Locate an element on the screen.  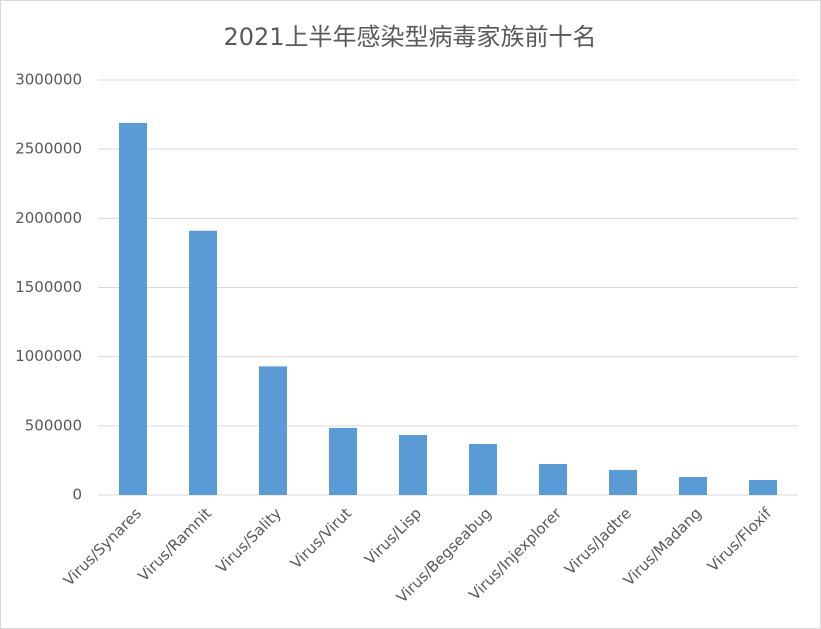
chart-title: 2021上半年感染型病毒家族前十名 is located at coordinates (409, 37).